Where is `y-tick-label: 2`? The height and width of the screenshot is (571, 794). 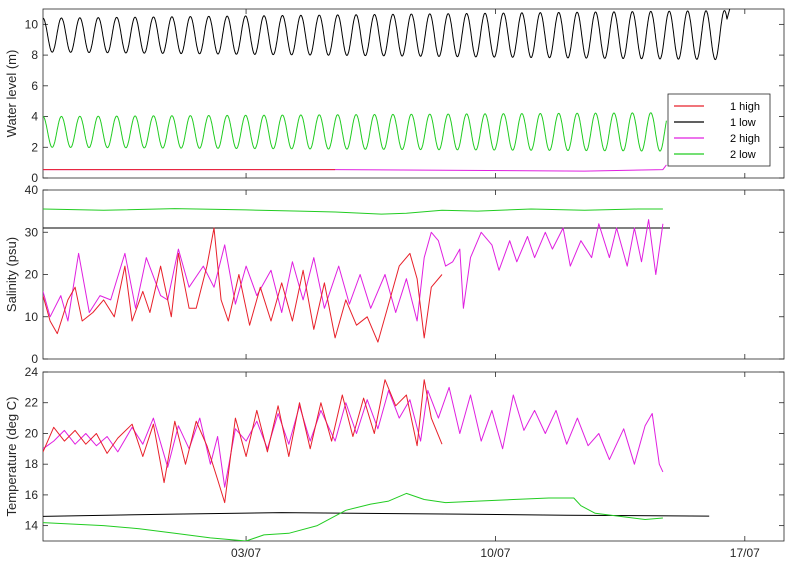
y-tick-label: 2 is located at coordinates (34, 147).